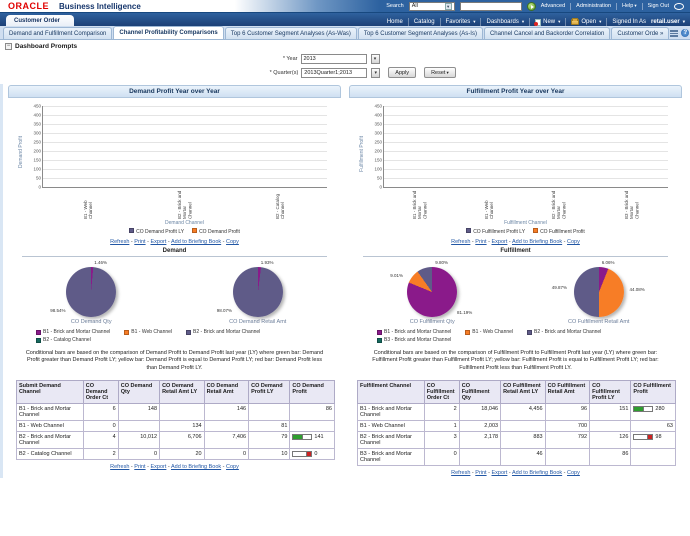 The width and height of the screenshot is (690, 536). I want to click on demand-qty-pie, so click(91, 292).